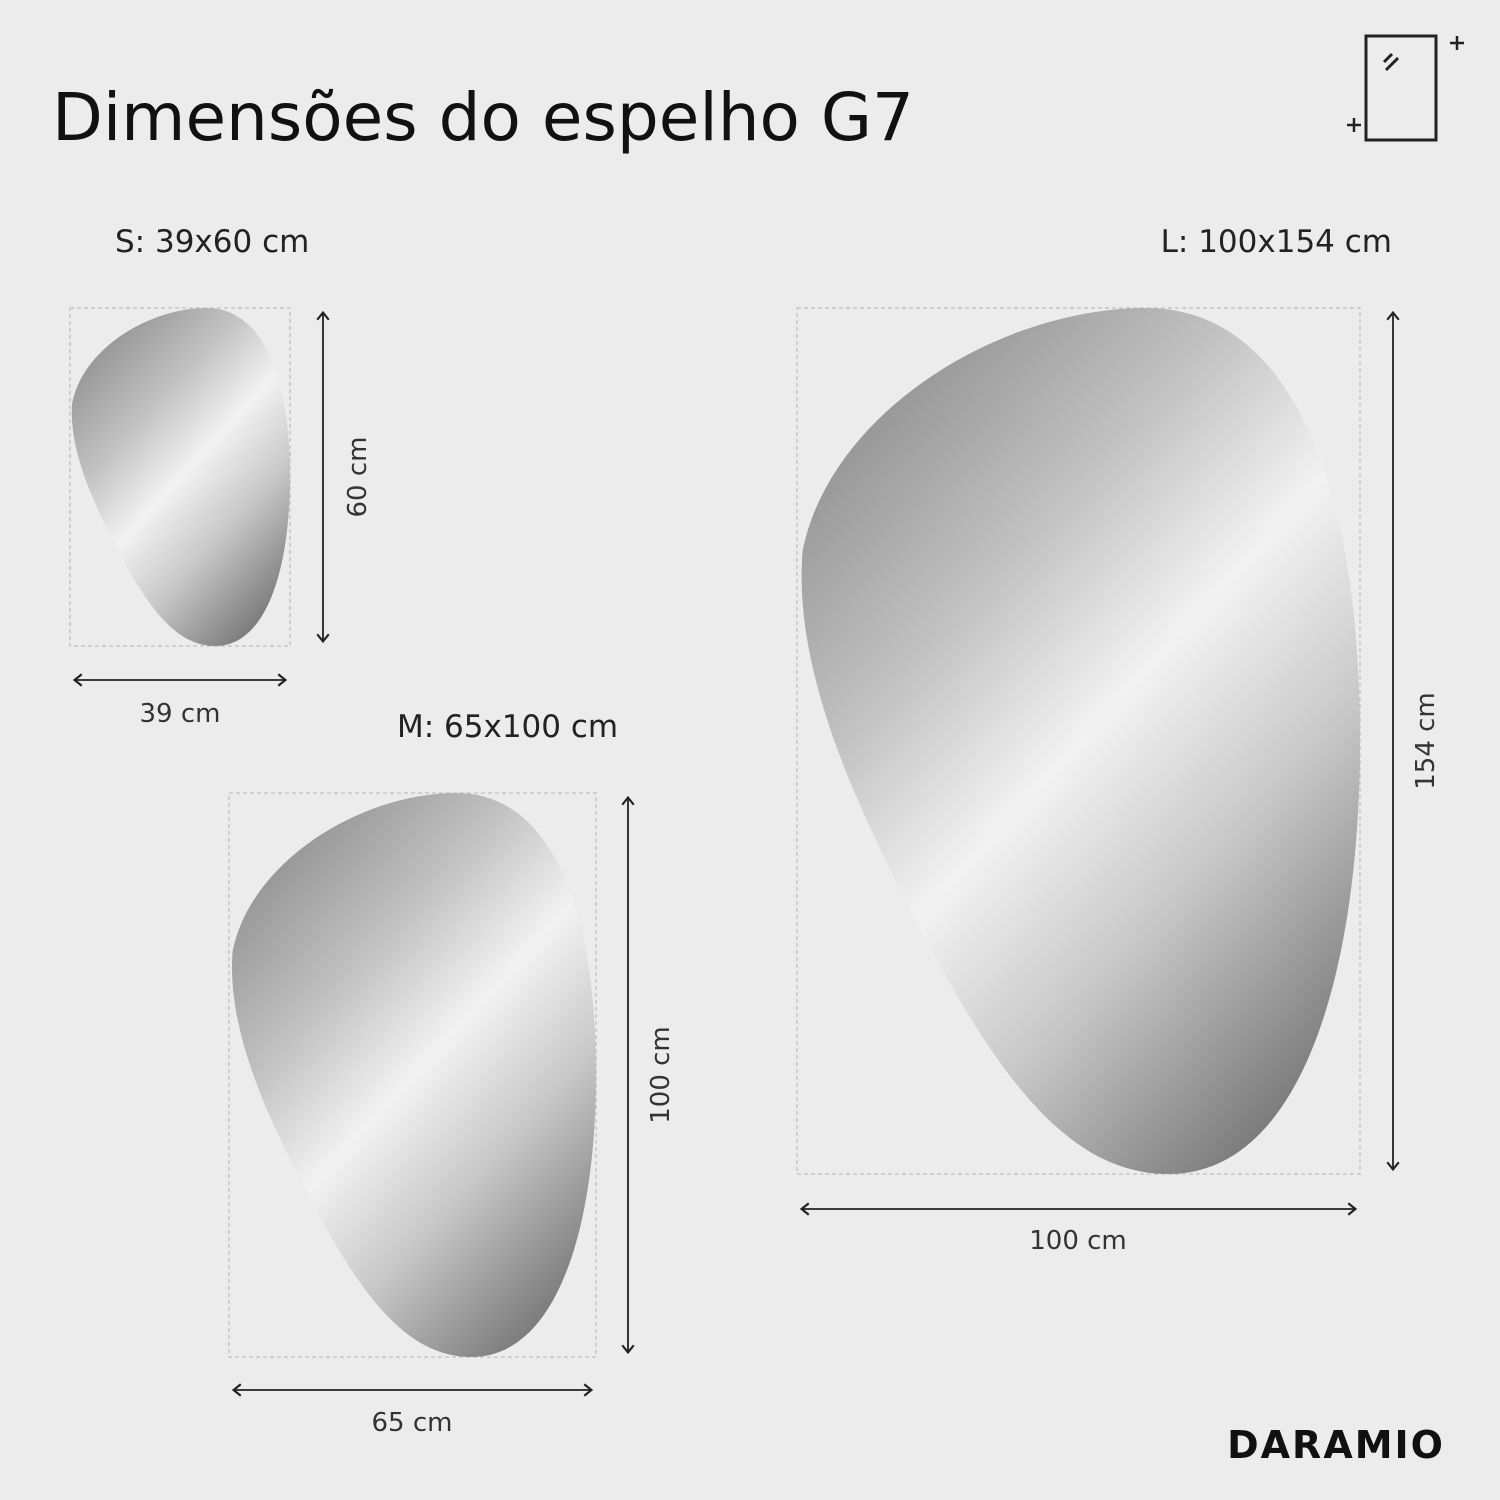 Image resolution: width=1500 pixels, height=1500 pixels. I want to click on mirror-s: S: 39x60 cm 60 cm 39 cm, so click(221, 476).